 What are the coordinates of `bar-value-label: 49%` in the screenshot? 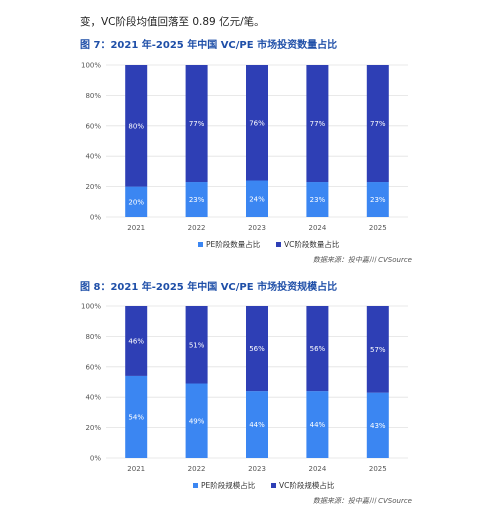 It's located at (197, 421).